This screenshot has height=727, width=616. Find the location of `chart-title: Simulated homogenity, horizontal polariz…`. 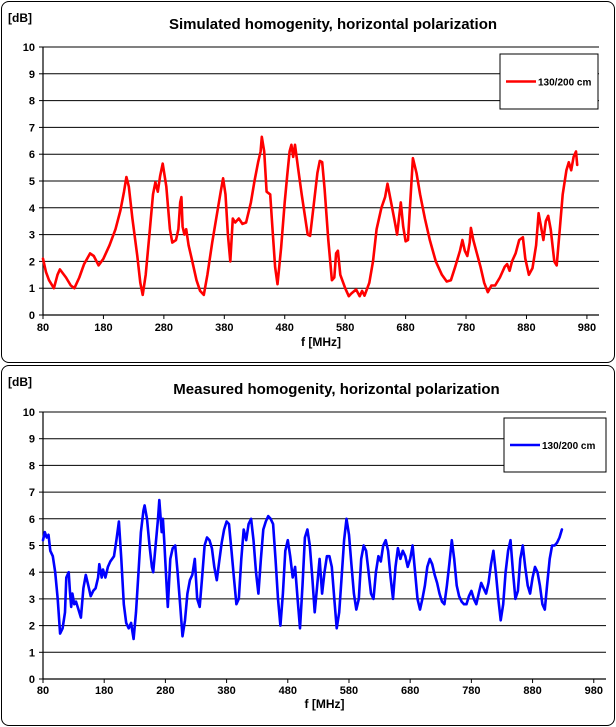

chart-title: Simulated homogenity, horizontal polariz… is located at coordinates (333, 24).